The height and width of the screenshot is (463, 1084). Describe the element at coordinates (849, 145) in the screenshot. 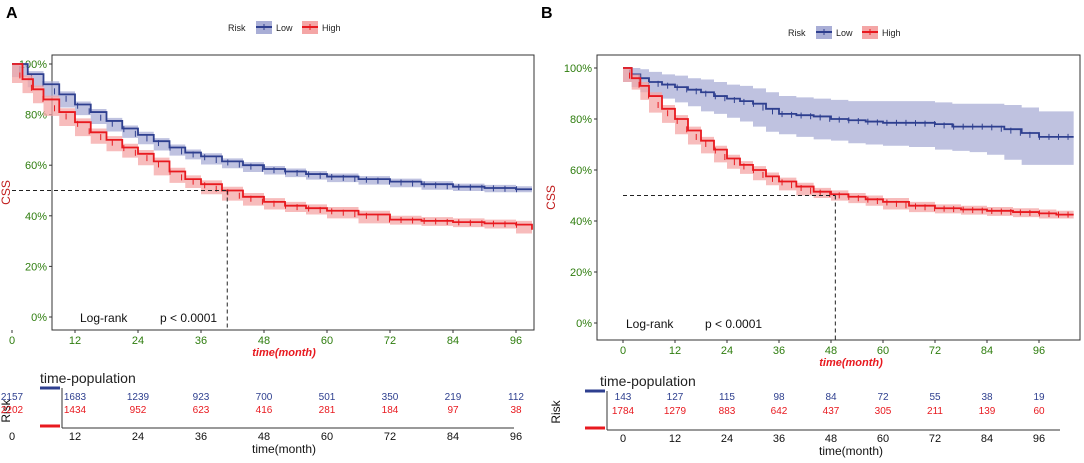

I see `censor-marks-high` at that location.